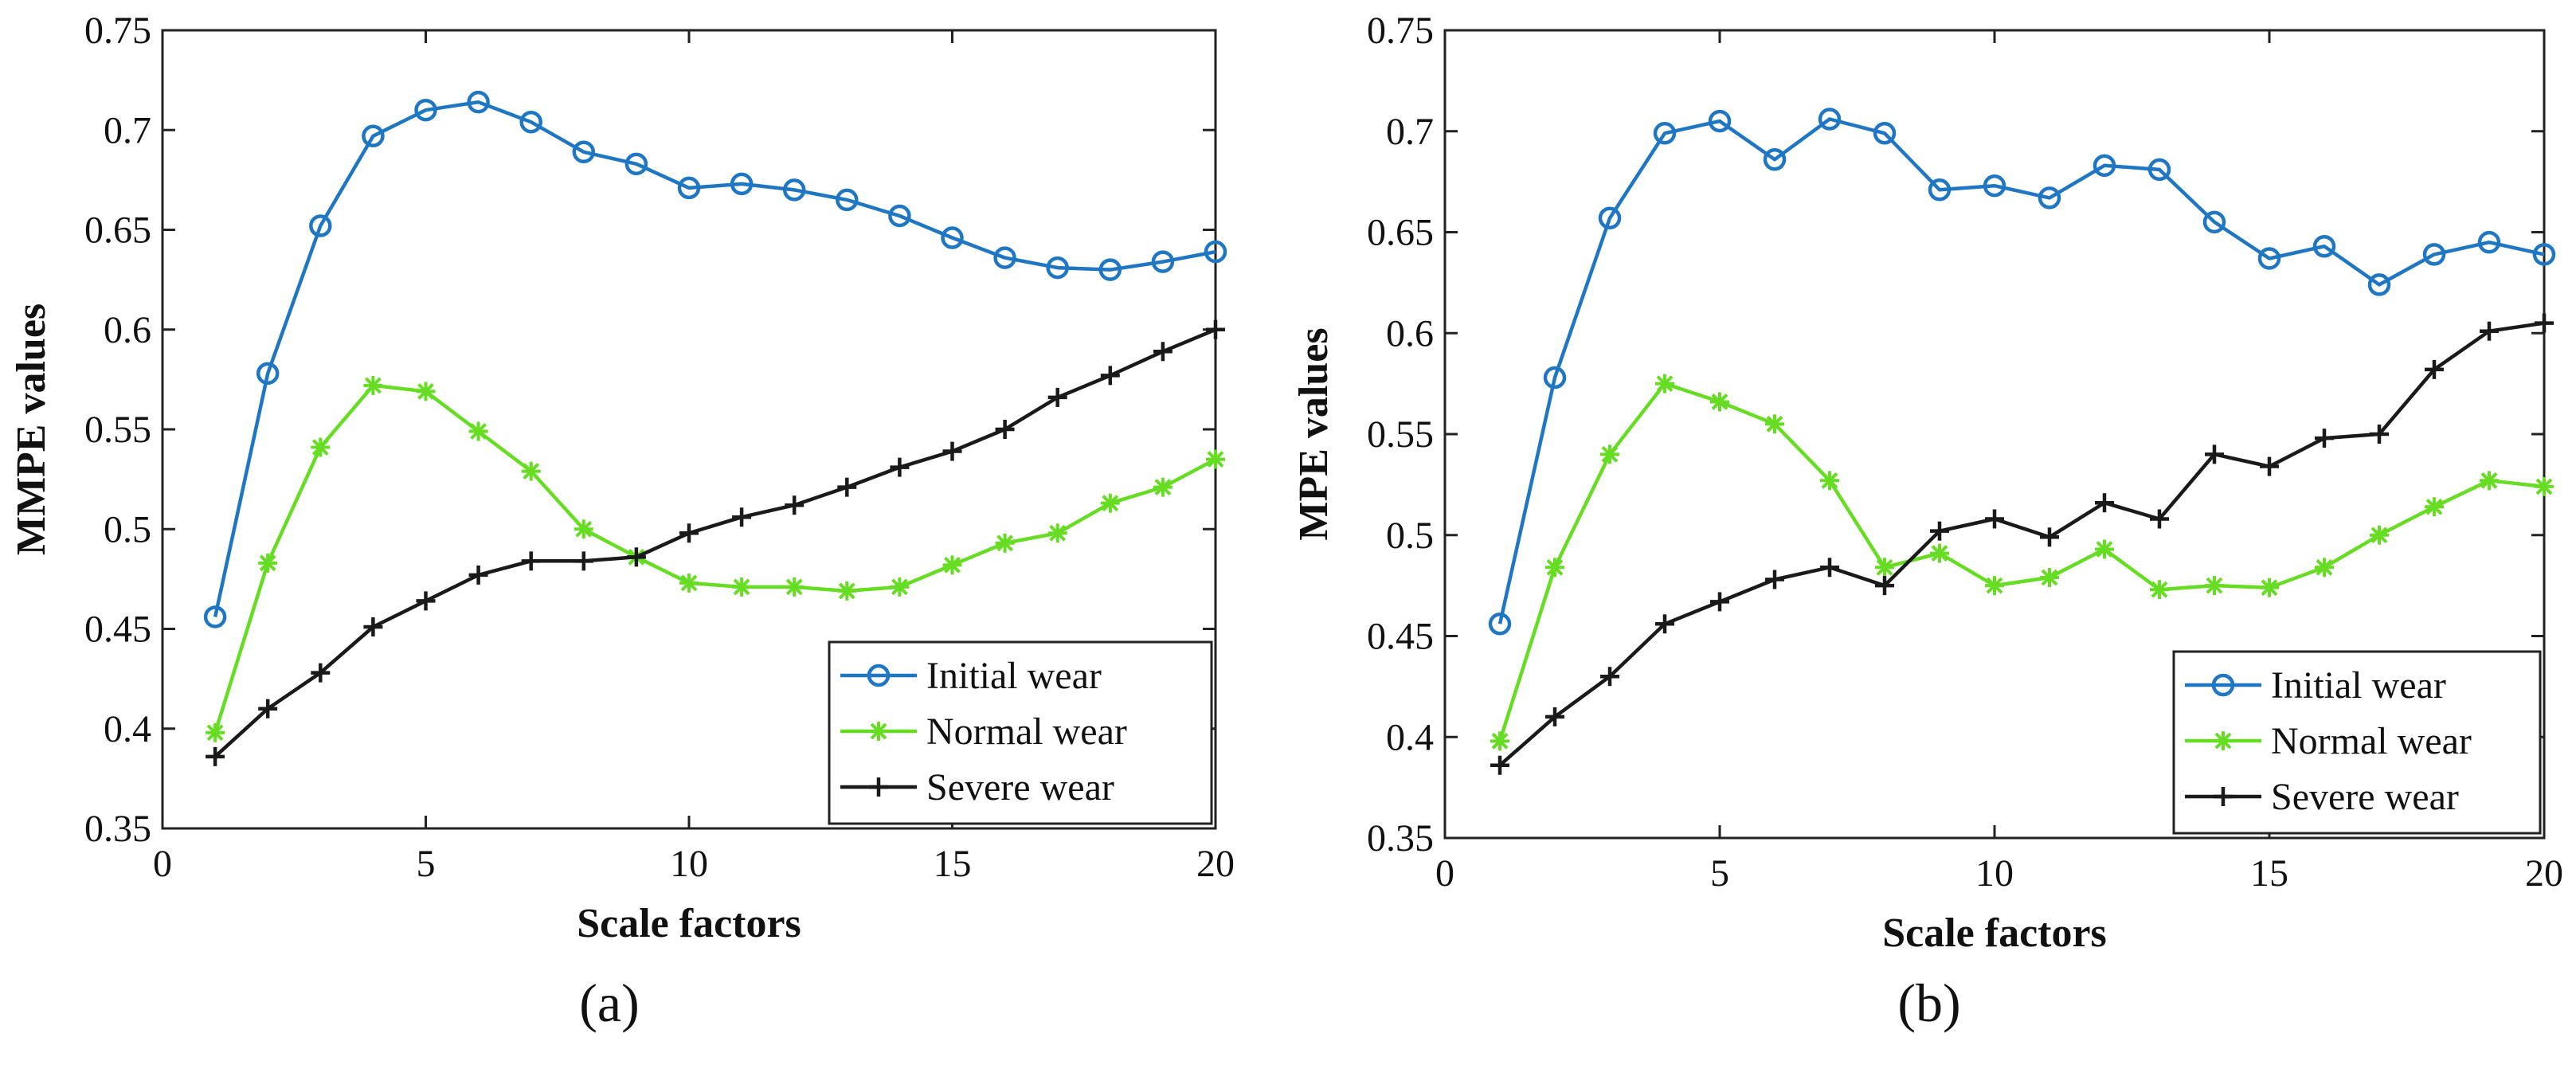 The image size is (2576, 1065). Describe the element at coordinates (689, 923) in the screenshot. I see `x-axis-title: Scale factors` at that location.